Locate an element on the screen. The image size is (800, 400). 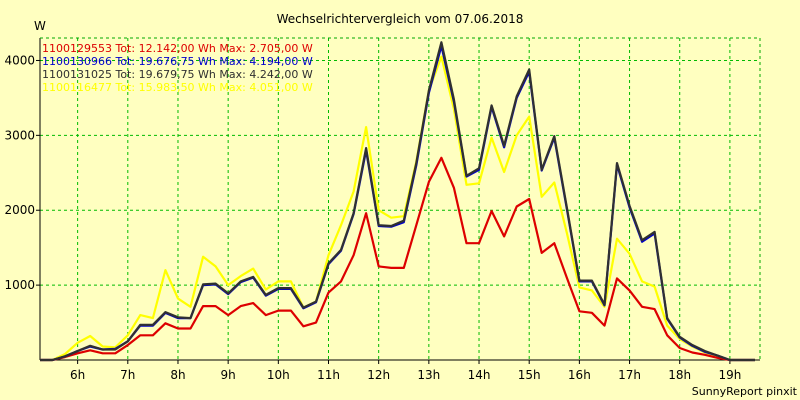
x-tick-label: 11h is located at coordinates (328, 375).